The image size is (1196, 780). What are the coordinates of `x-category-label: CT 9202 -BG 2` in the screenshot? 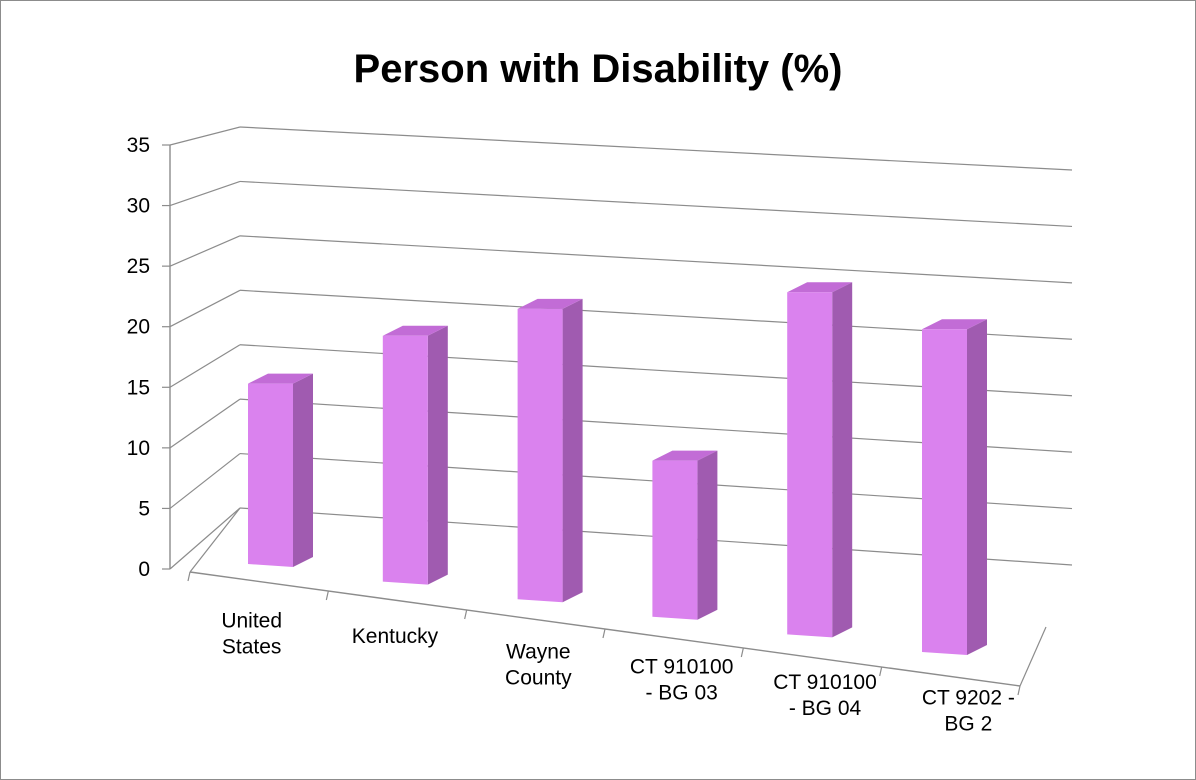 It's located at (968, 710).